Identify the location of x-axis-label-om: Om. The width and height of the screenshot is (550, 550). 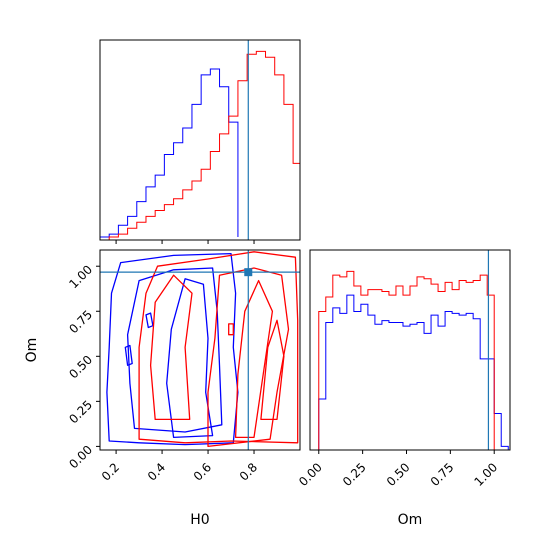
(410, 520).